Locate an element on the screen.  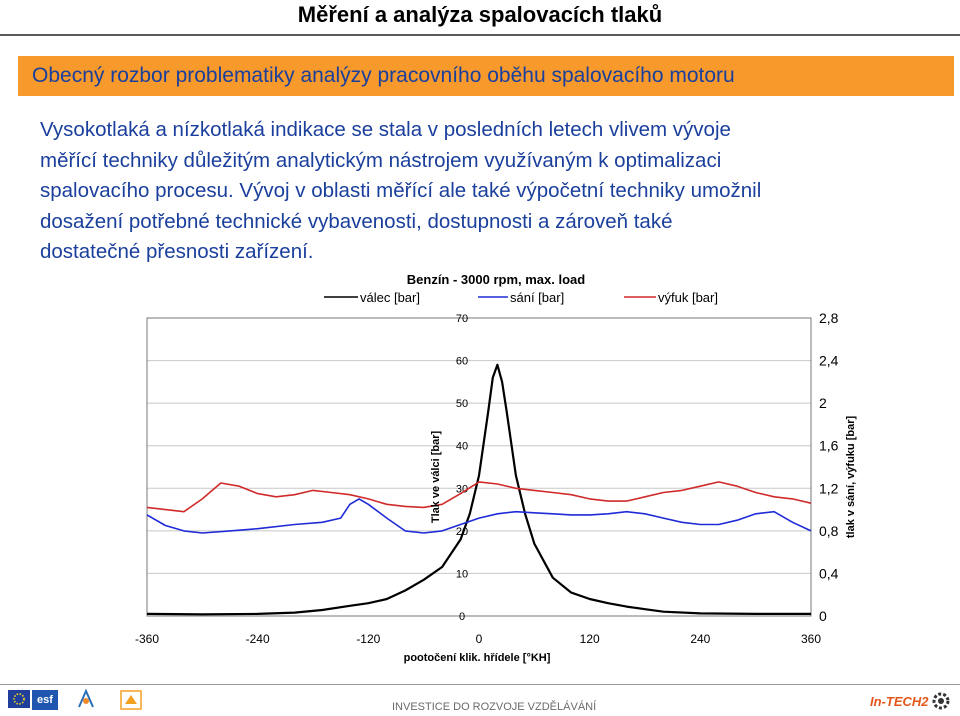
gear-icon is located at coordinates (941, 701).